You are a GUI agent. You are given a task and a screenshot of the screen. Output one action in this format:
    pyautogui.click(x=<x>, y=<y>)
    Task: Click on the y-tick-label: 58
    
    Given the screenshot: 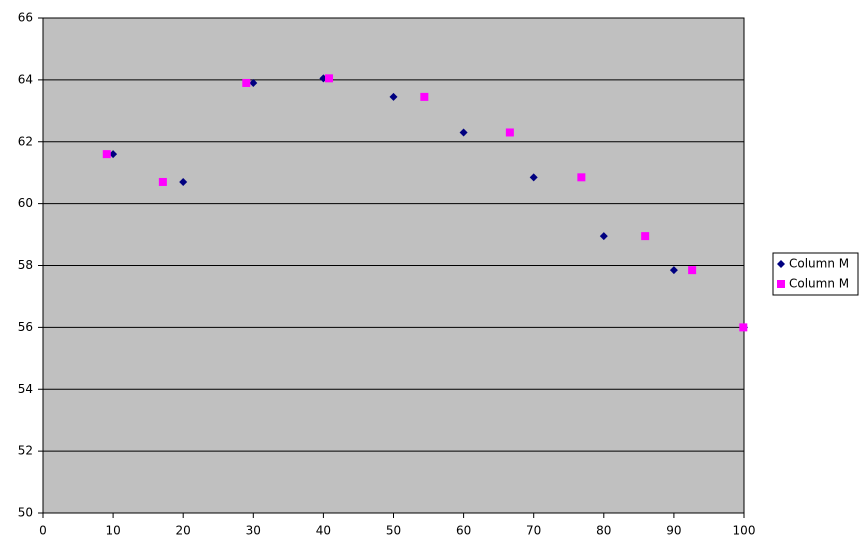 What is the action you would take?
    pyautogui.click(x=25, y=265)
    